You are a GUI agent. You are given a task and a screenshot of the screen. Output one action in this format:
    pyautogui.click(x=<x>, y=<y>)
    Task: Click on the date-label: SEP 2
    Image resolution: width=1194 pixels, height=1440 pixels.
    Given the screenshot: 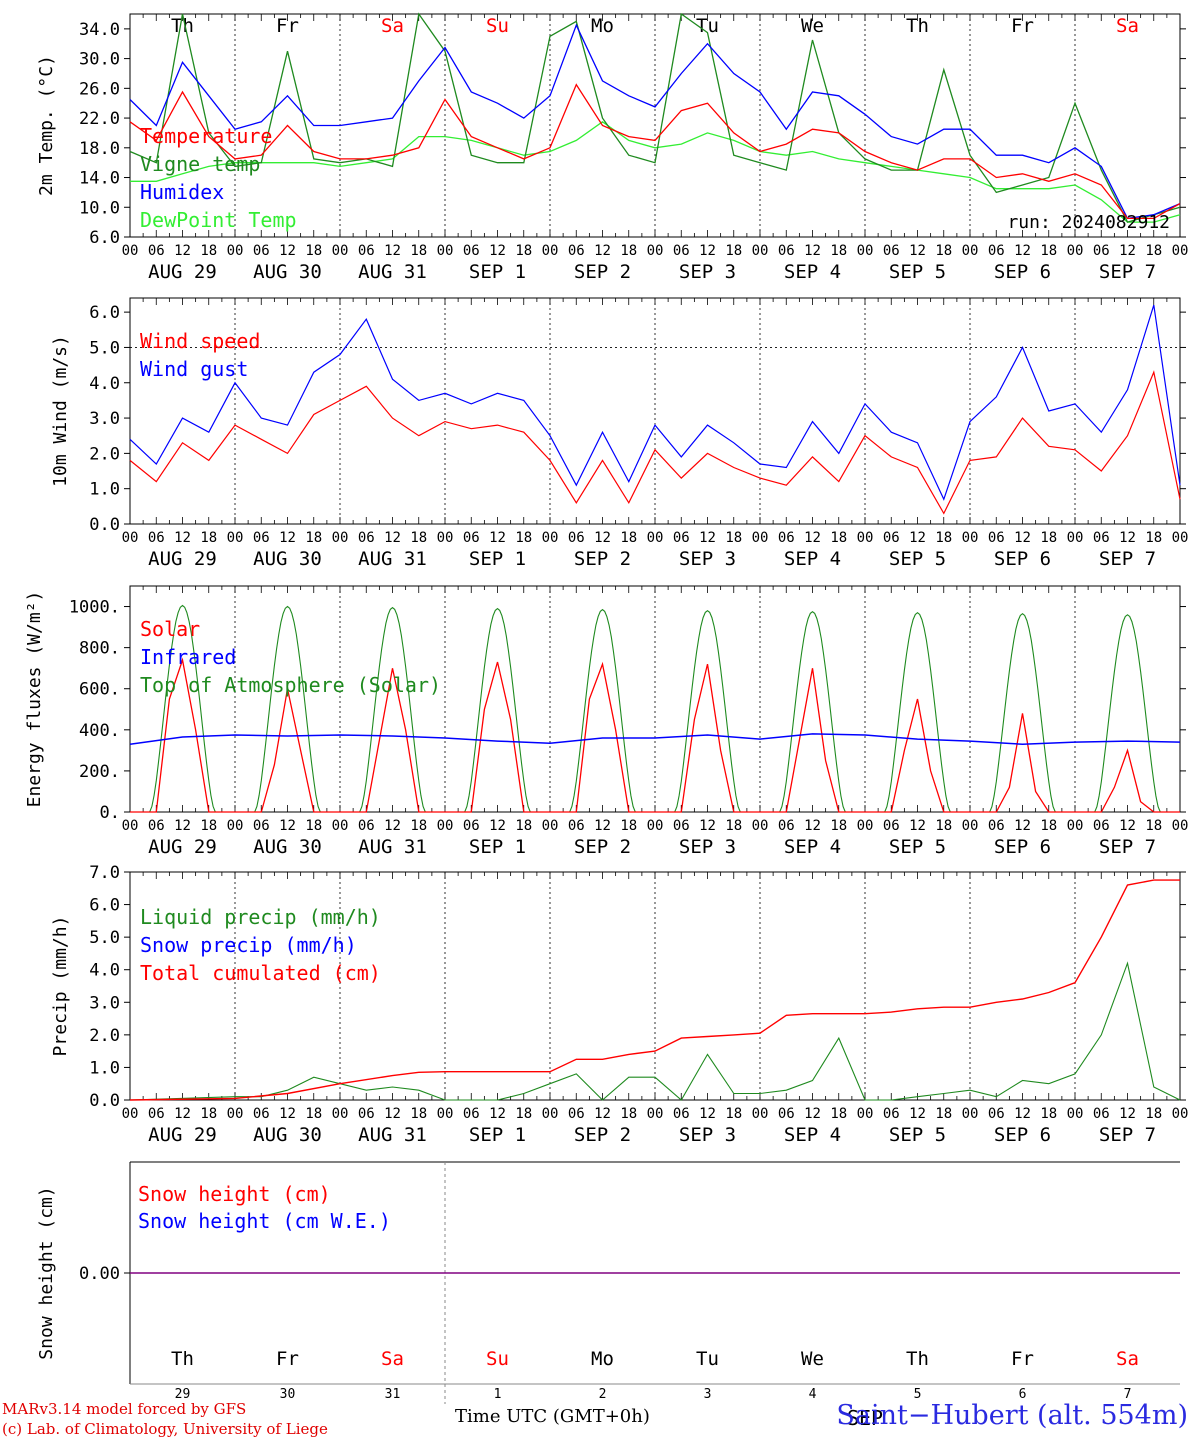 What is the action you would take?
    pyautogui.click(x=602, y=272)
    